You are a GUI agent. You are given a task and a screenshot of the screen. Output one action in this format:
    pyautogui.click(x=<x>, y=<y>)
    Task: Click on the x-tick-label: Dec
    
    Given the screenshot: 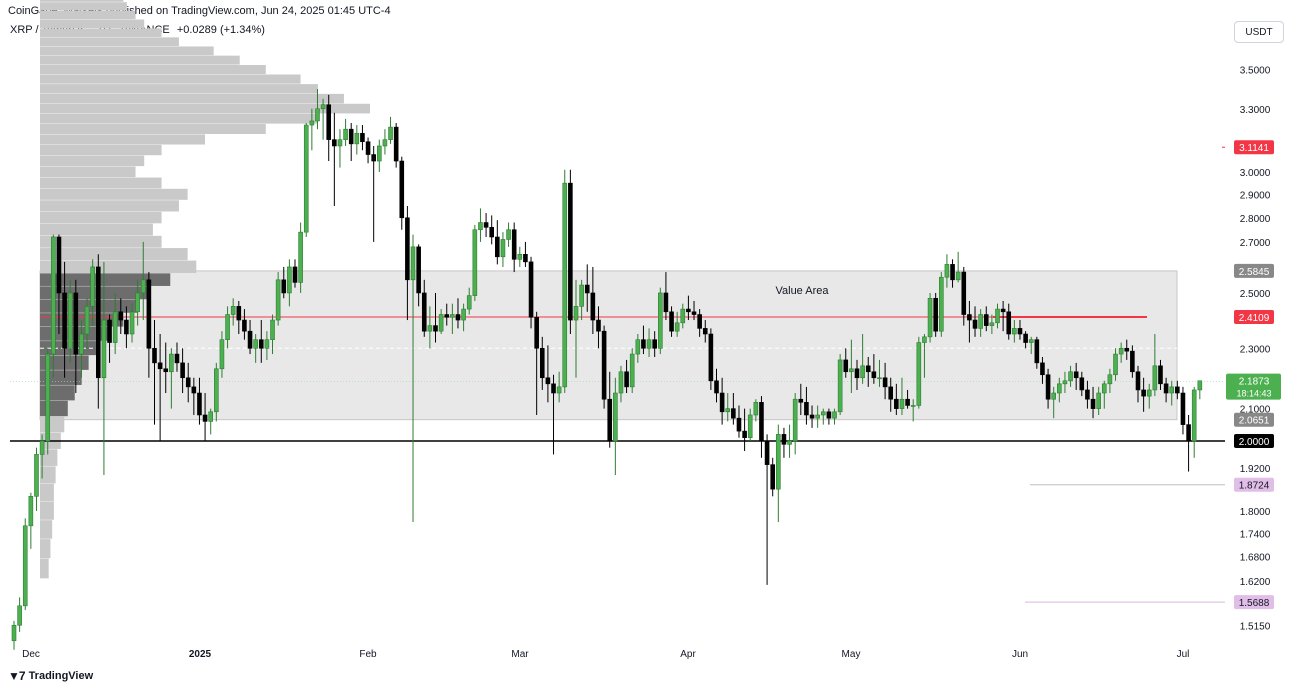 What is the action you would take?
    pyautogui.click(x=31, y=654)
    